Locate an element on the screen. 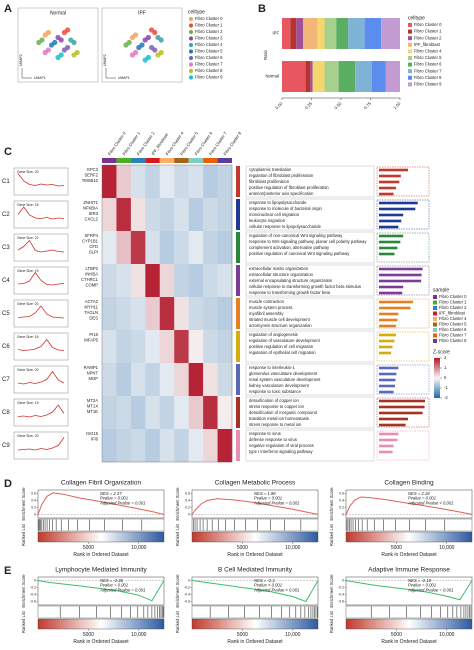 The width and height of the screenshot is (474, 650). scale-tick-label: 0 is located at coordinates (445, 377).